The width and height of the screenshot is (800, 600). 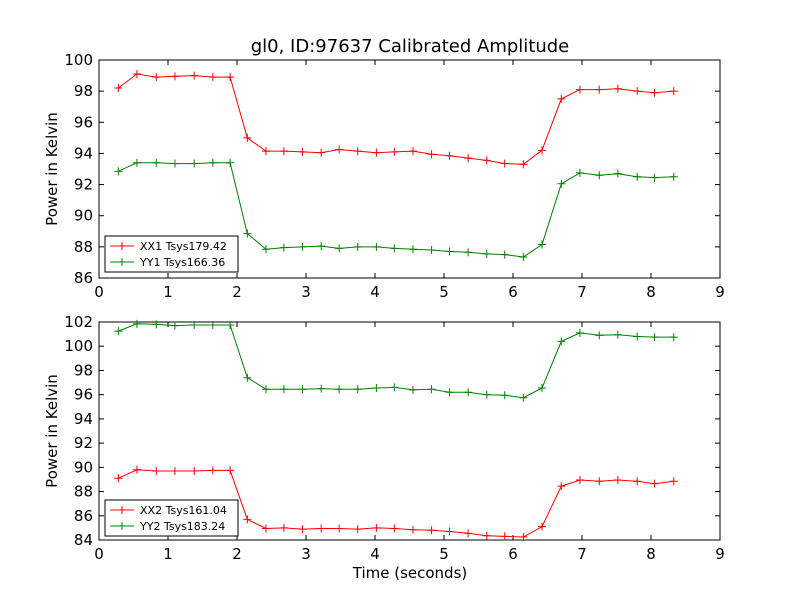 What do you see at coordinates (168, 554) in the screenshot?
I see `x-tick-label: 1` at bounding box center [168, 554].